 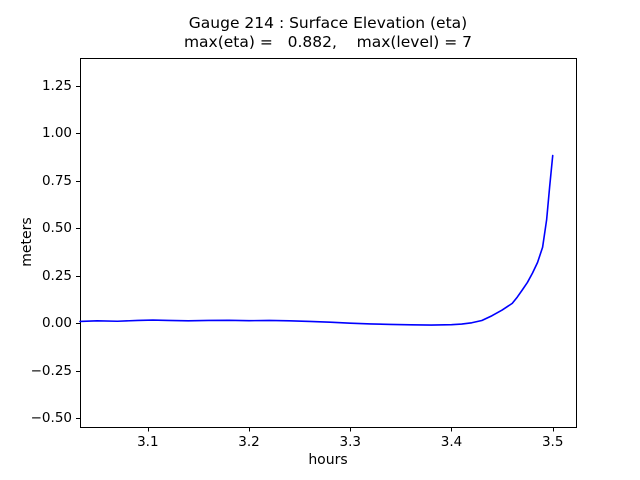 What do you see at coordinates (56, 275) in the screenshot?
I see `y-tick-label: 0.25` at bounding box center [56, 275].